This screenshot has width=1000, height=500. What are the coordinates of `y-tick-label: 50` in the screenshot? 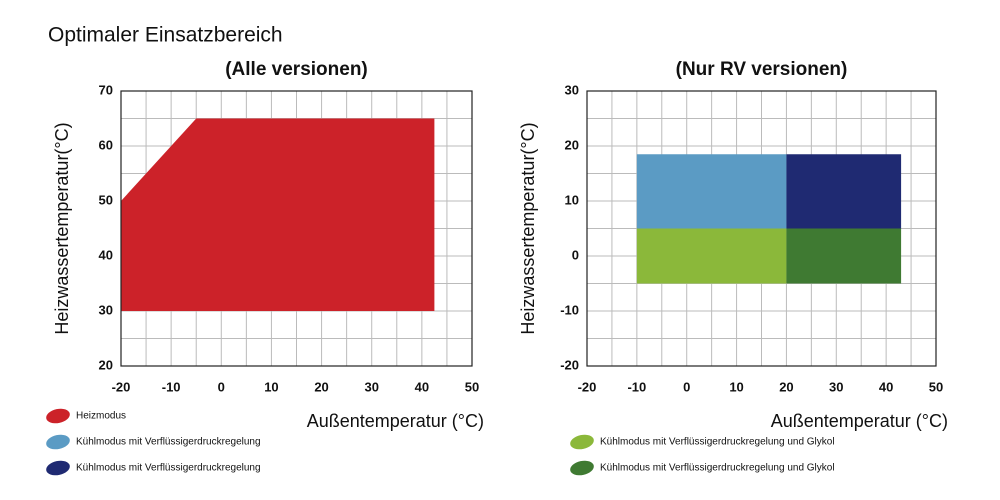 It's located at (106, 199).